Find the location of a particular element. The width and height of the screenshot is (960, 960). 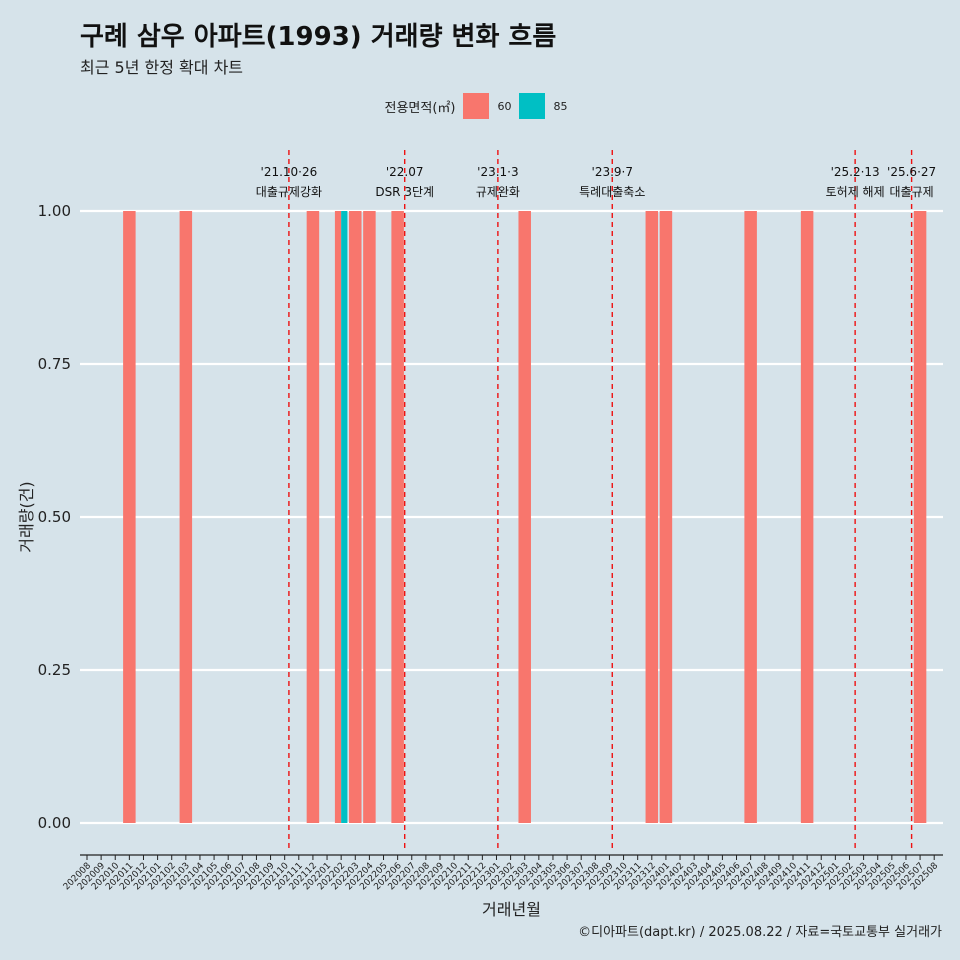

legend-label-60: 60 is located at coordinates (504, 106).